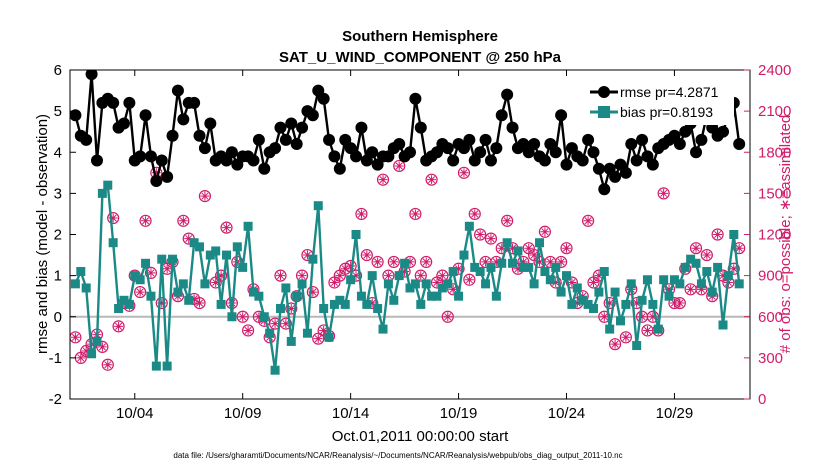  Describe the element at coordinates (774, 193) in the screenshot. I see `y2-tick-label-5: 1500` at that location.